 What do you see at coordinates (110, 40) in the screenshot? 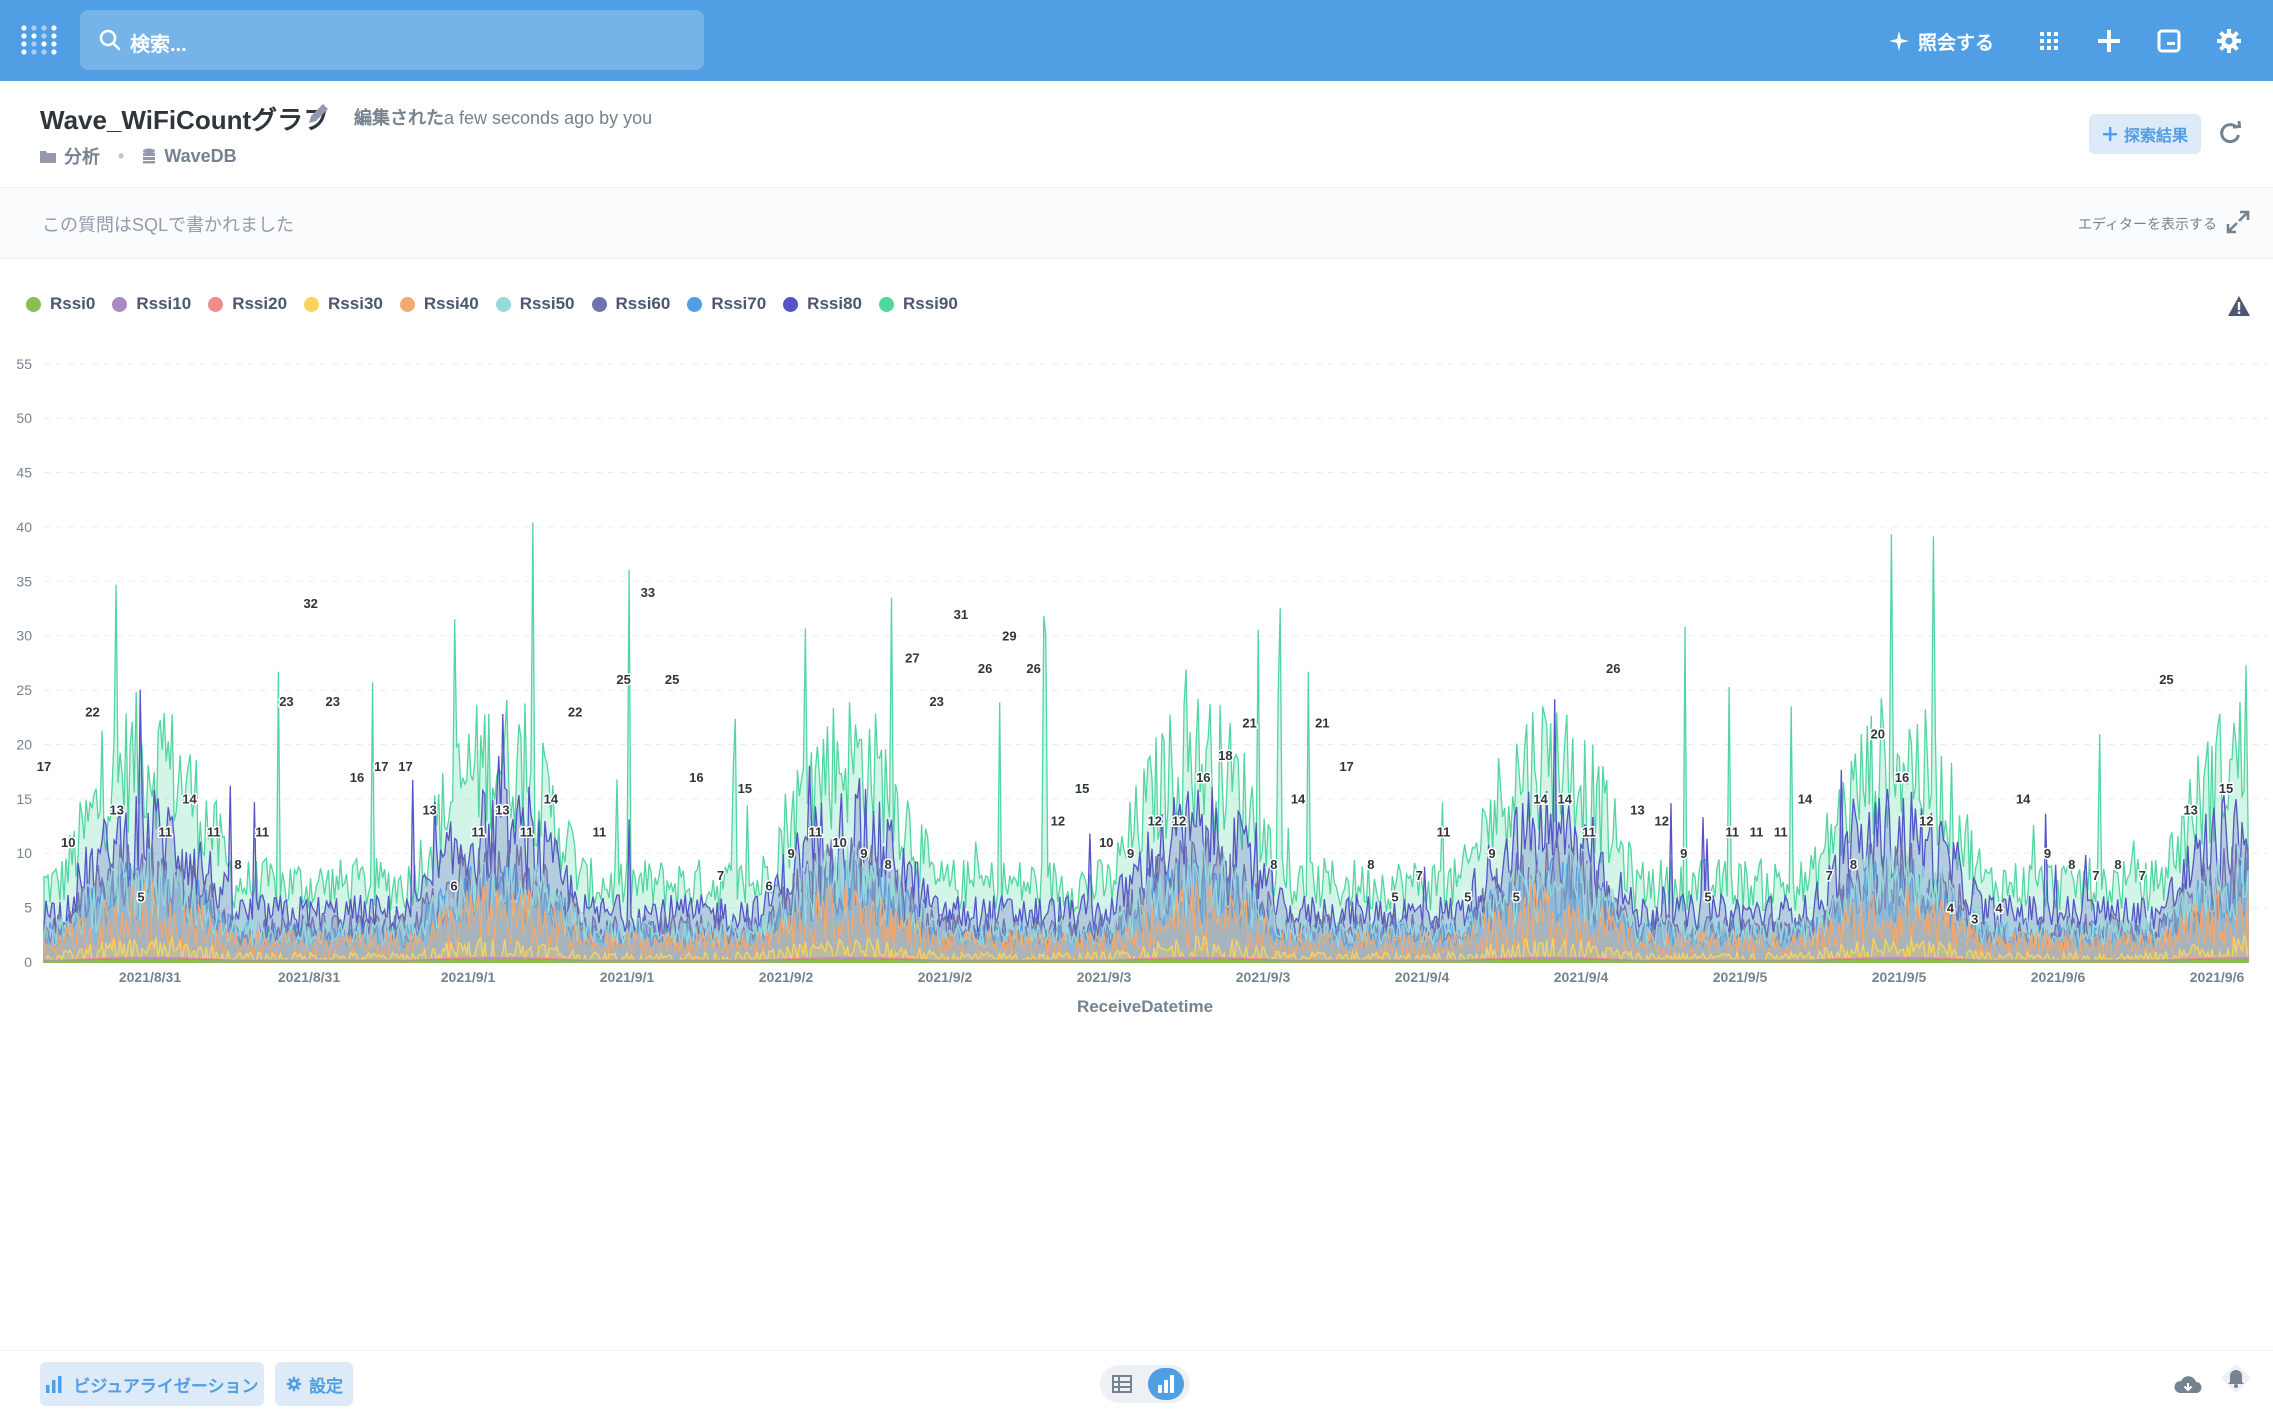
I see `search-icon` at bounding box center [110, 40].